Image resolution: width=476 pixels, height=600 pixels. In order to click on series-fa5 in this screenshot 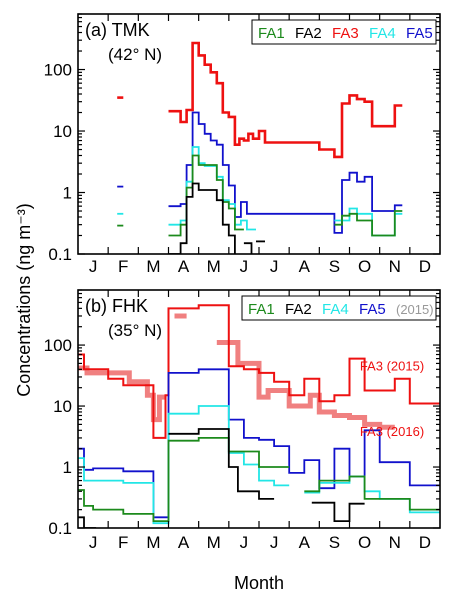, I will do `click(285, 172)`.